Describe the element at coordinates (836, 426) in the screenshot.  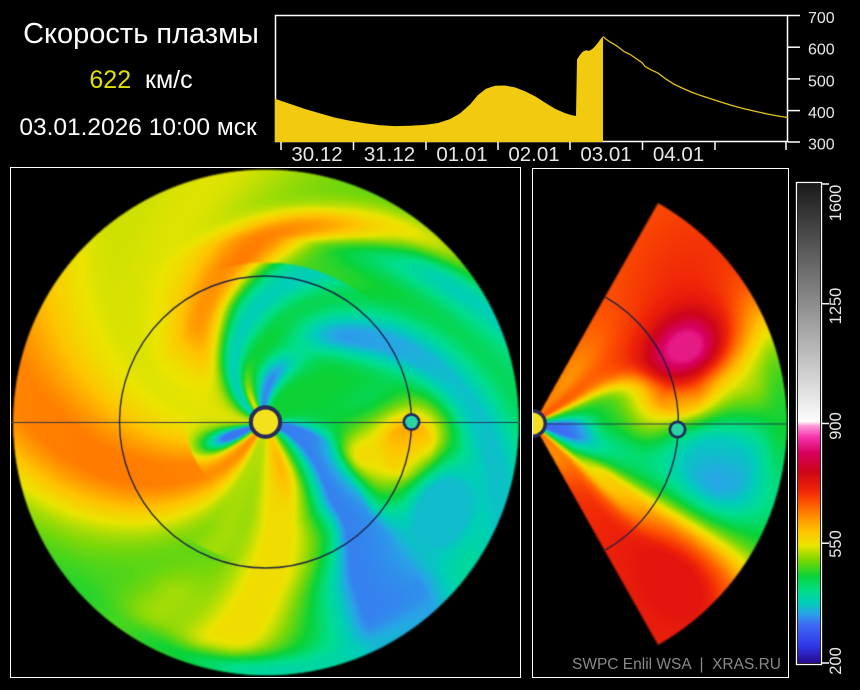
I see `svg-text: 900` at that location.